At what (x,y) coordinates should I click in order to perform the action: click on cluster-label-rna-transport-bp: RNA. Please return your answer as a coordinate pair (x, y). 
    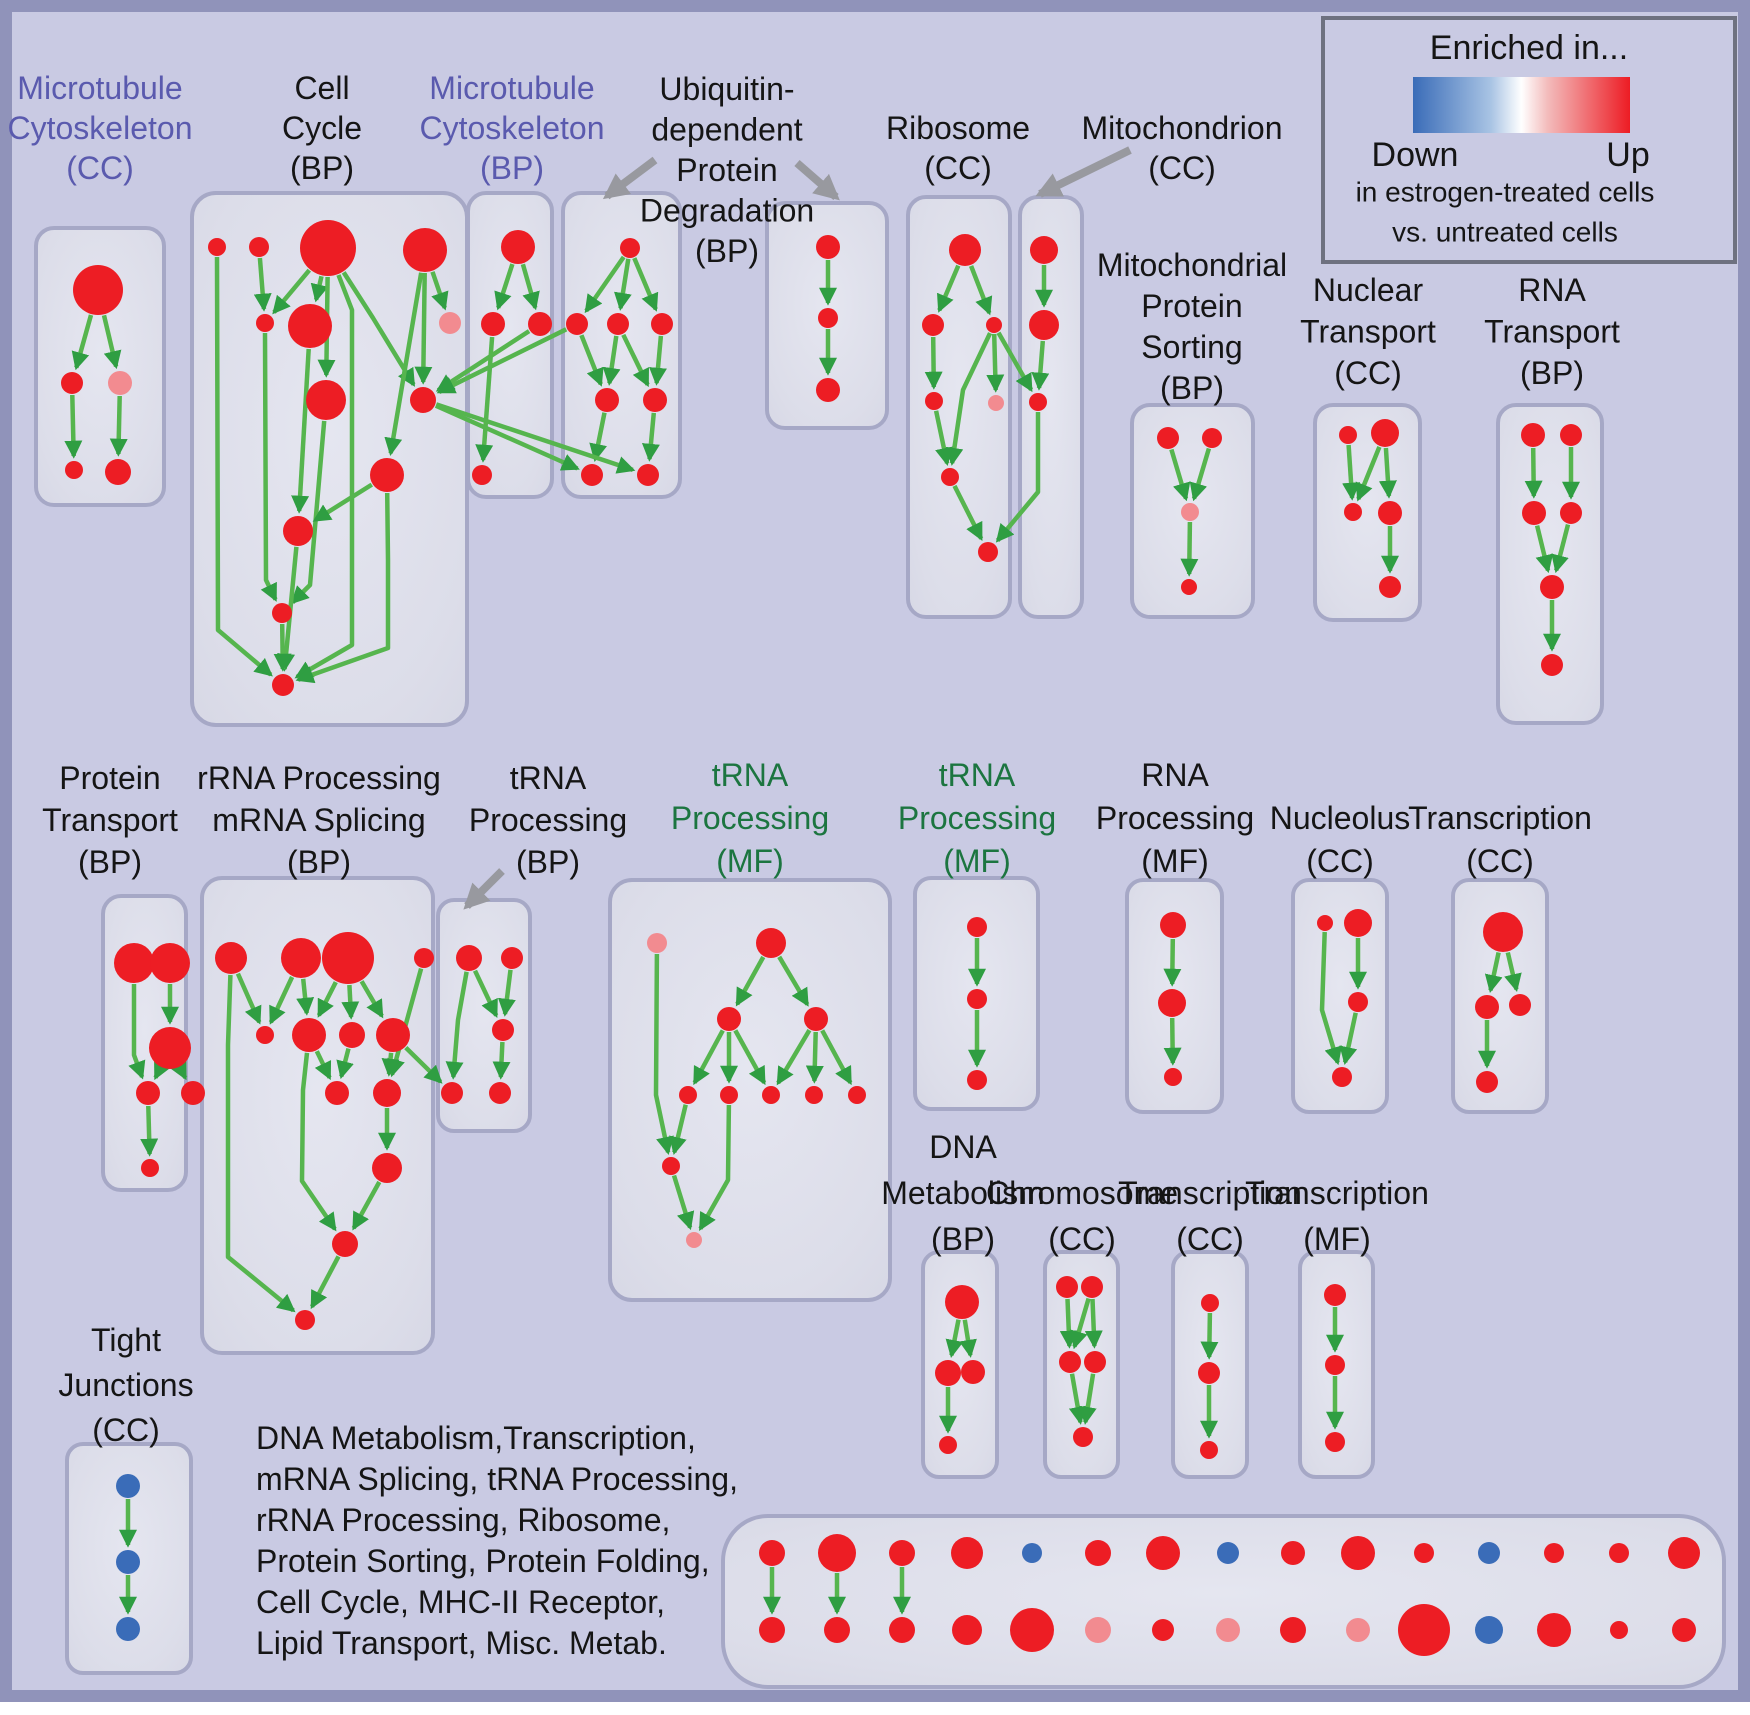
    Looking at the image, I should click on (1552, 290).